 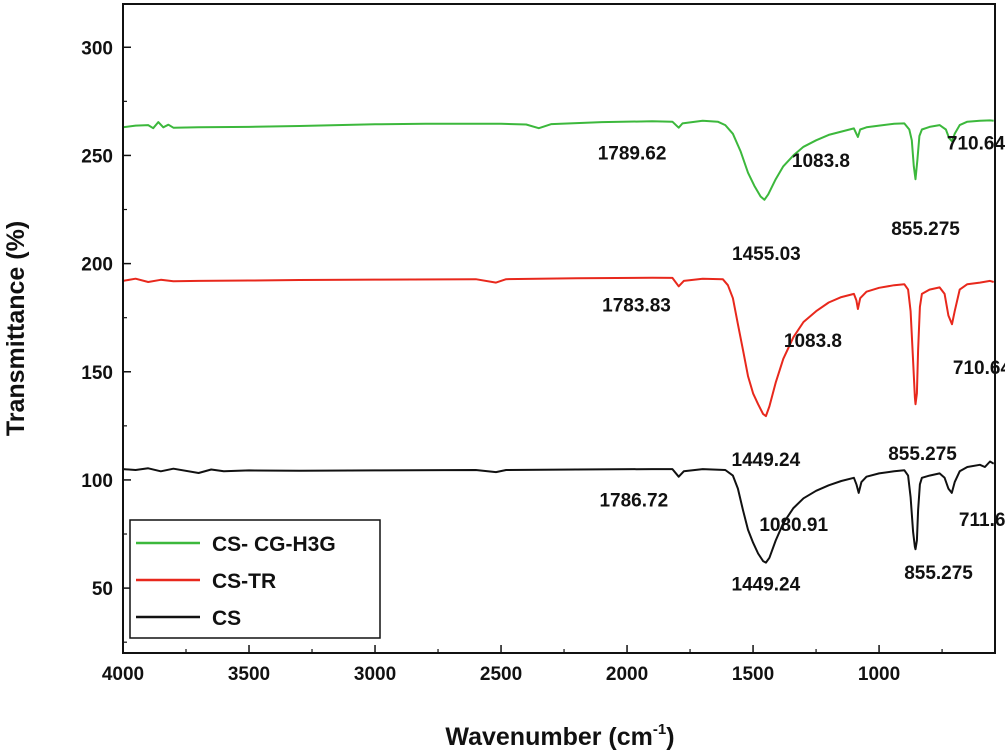 What do you see at coordinates (793, 525) in the screenshot?
I see `peak-label-2-2: 1080.91` at bounding box center [793, 525].